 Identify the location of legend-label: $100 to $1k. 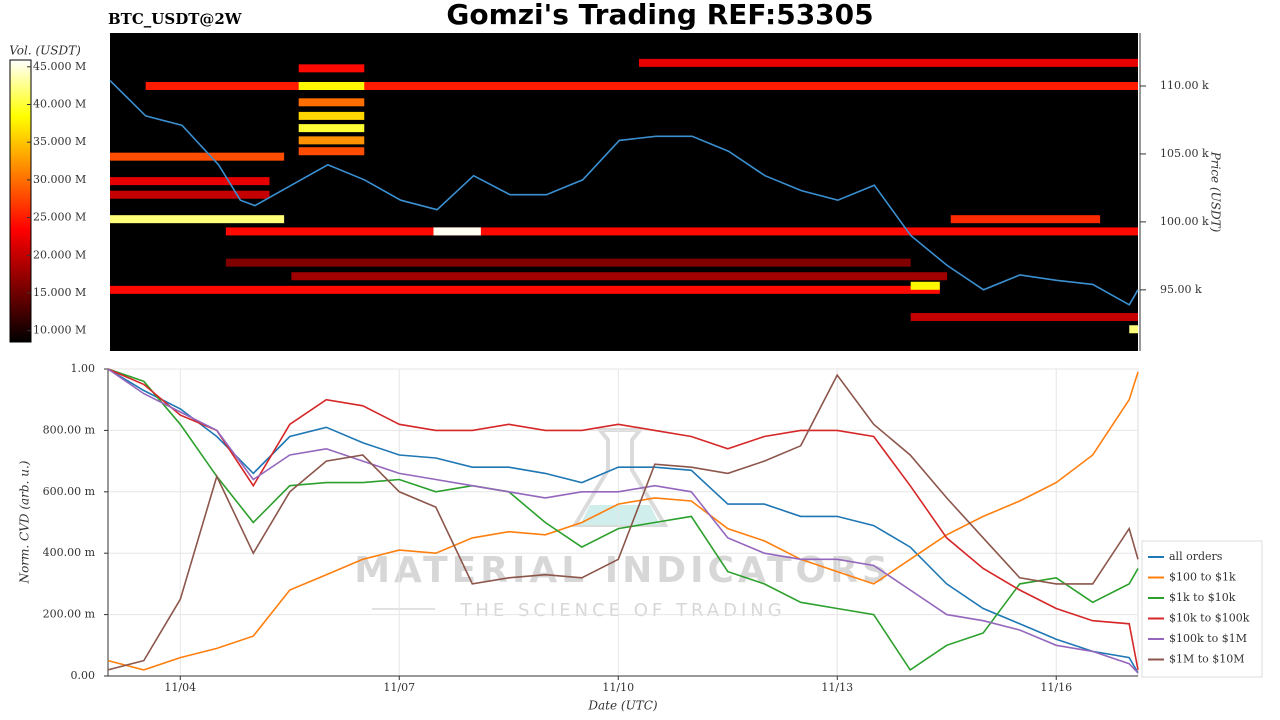
(1202, 577).